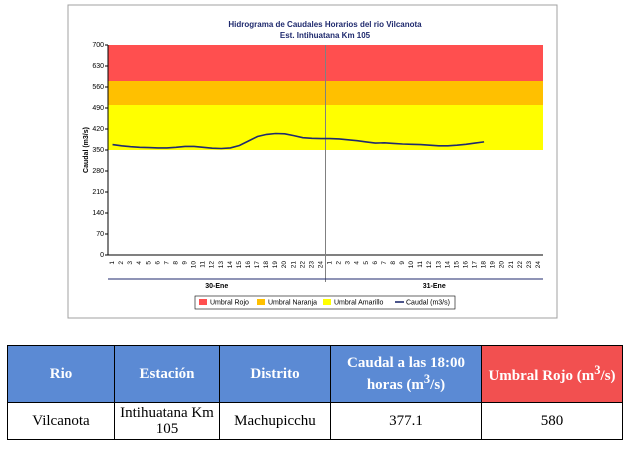 The image size is (625, 453). What do you see at coordinates (86, 150) in the screenshot?
I see `y-axis-label: Caudal (m3/s)` at bounding box center [86, 150].